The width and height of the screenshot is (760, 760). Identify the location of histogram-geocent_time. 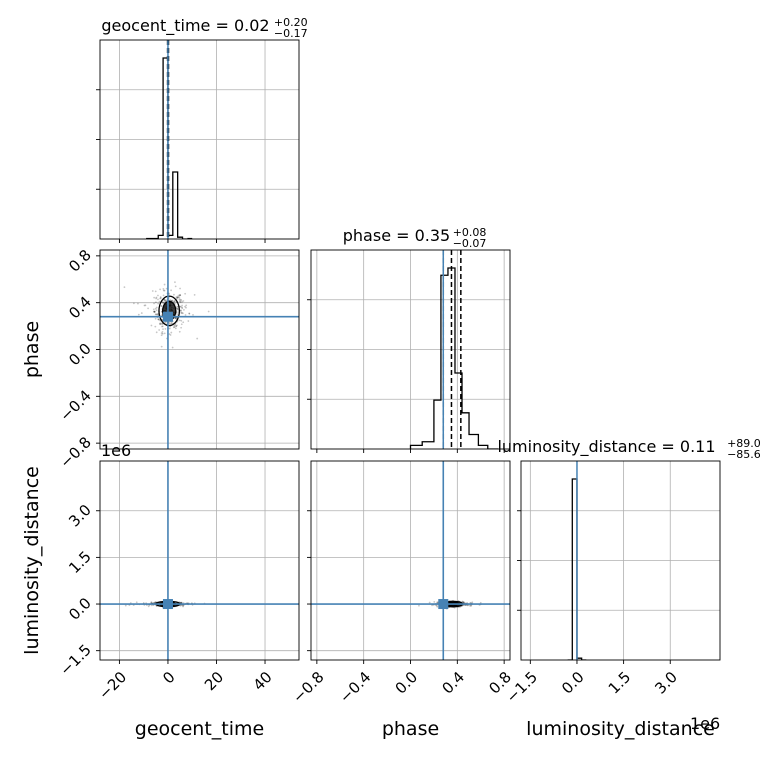
(172, 148).